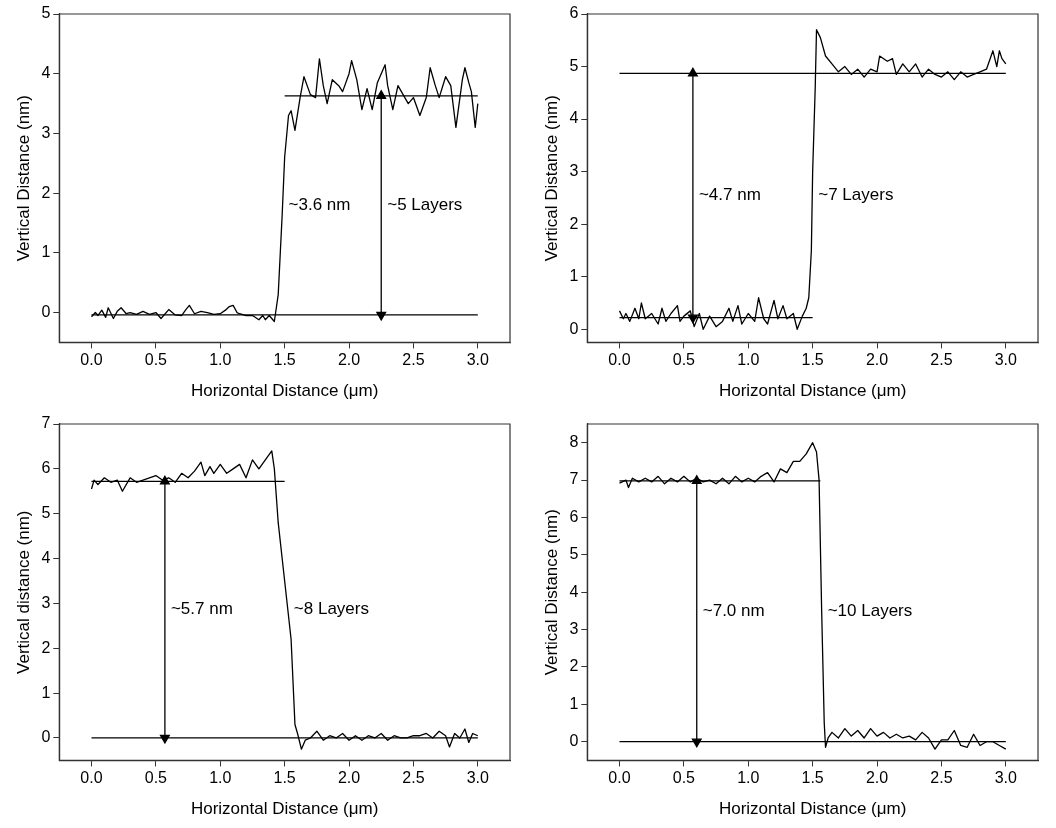  What do you see at coordinates (870, 610) in the screenshot?
I see `annotation: ~10 Layers` at bounding box center [870, 610].